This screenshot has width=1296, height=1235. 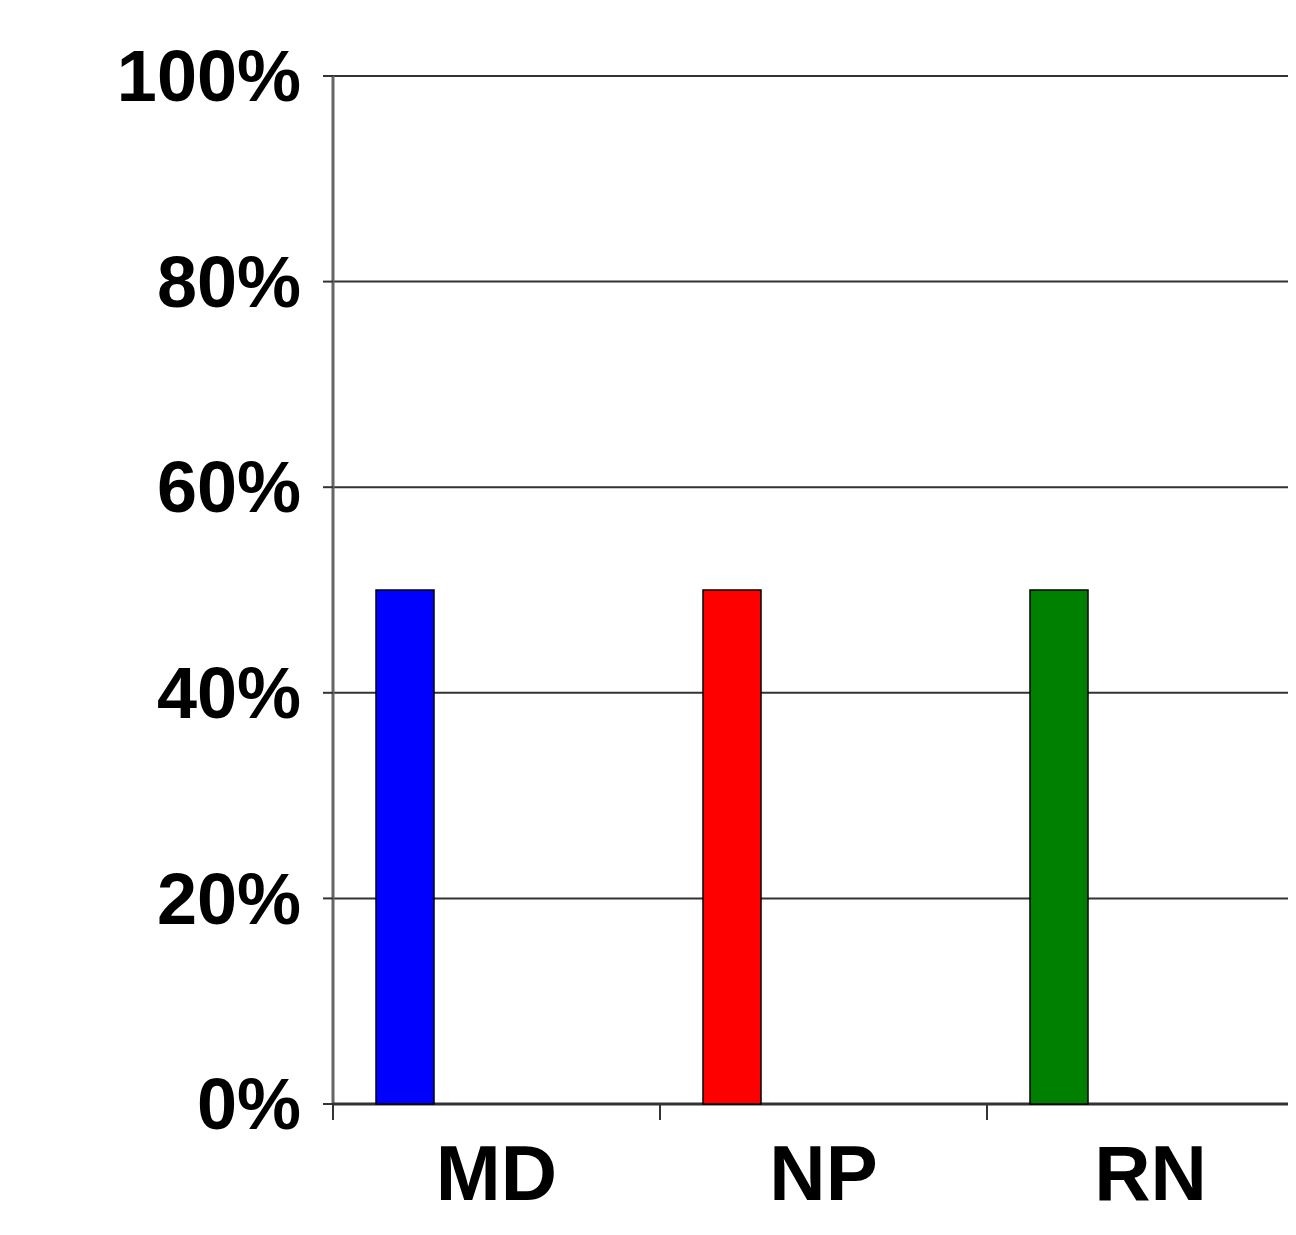 What do you see at coordinates (1150, 1173) in the screenshot?
I see `x-tick-label: RN` at bounding box center [1150, 1173].